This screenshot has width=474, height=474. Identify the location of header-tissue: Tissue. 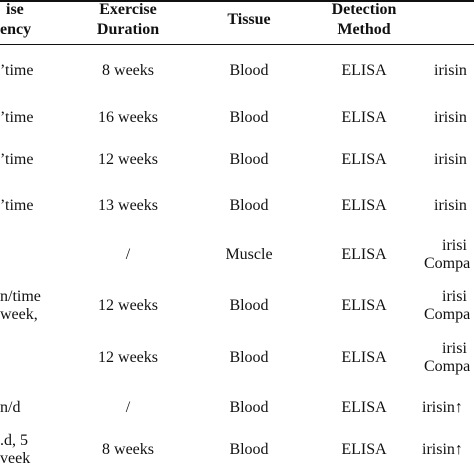
(248, 20).